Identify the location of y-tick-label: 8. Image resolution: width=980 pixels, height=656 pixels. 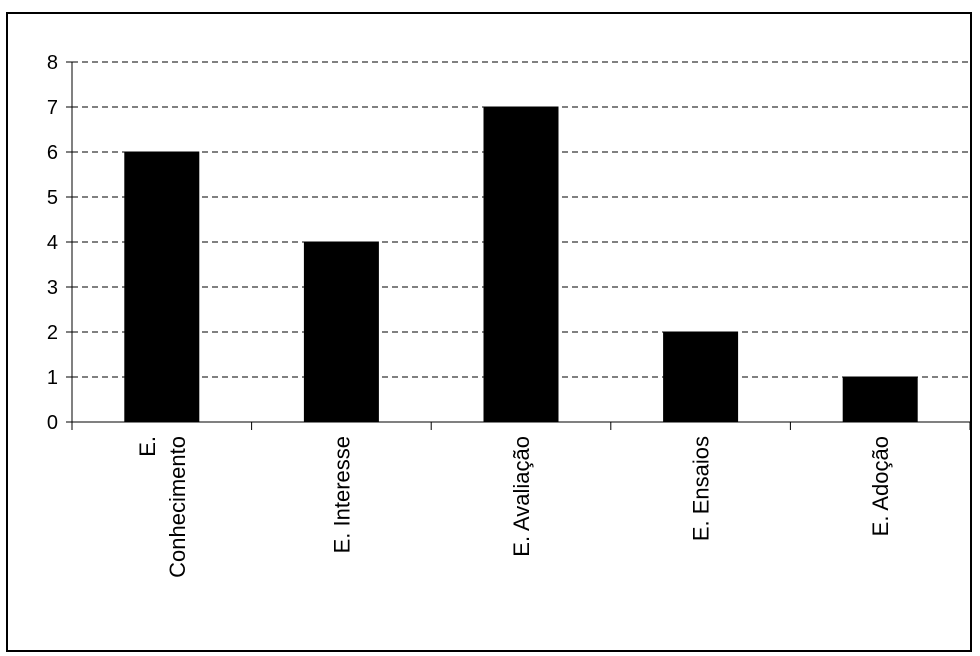
(52, 63).